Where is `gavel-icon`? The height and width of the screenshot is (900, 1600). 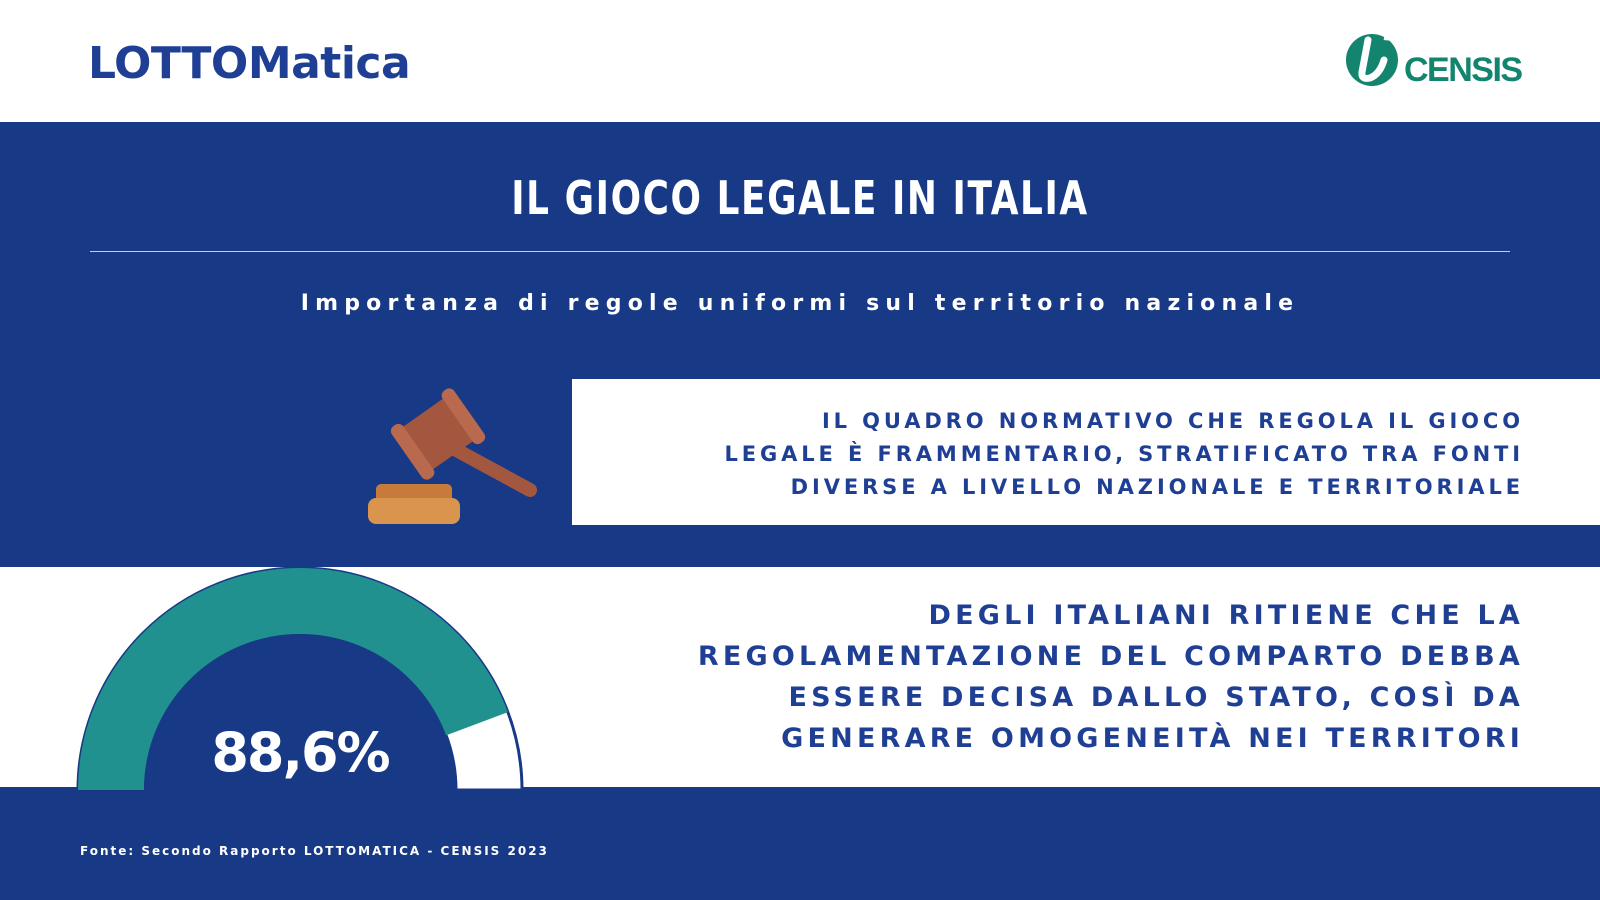 gavel-icon is located at coordinates (452, 456).